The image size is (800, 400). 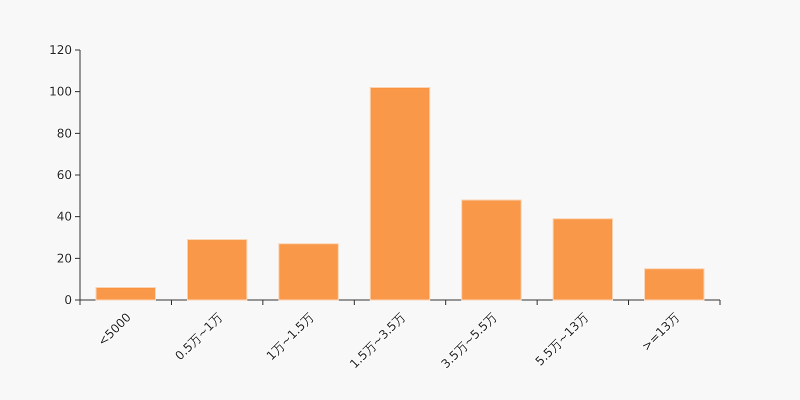 What do you see at coordinates (60, 50) in the screenshot?
I see `y-tick-label: 120` at bounding box center [60, 50].